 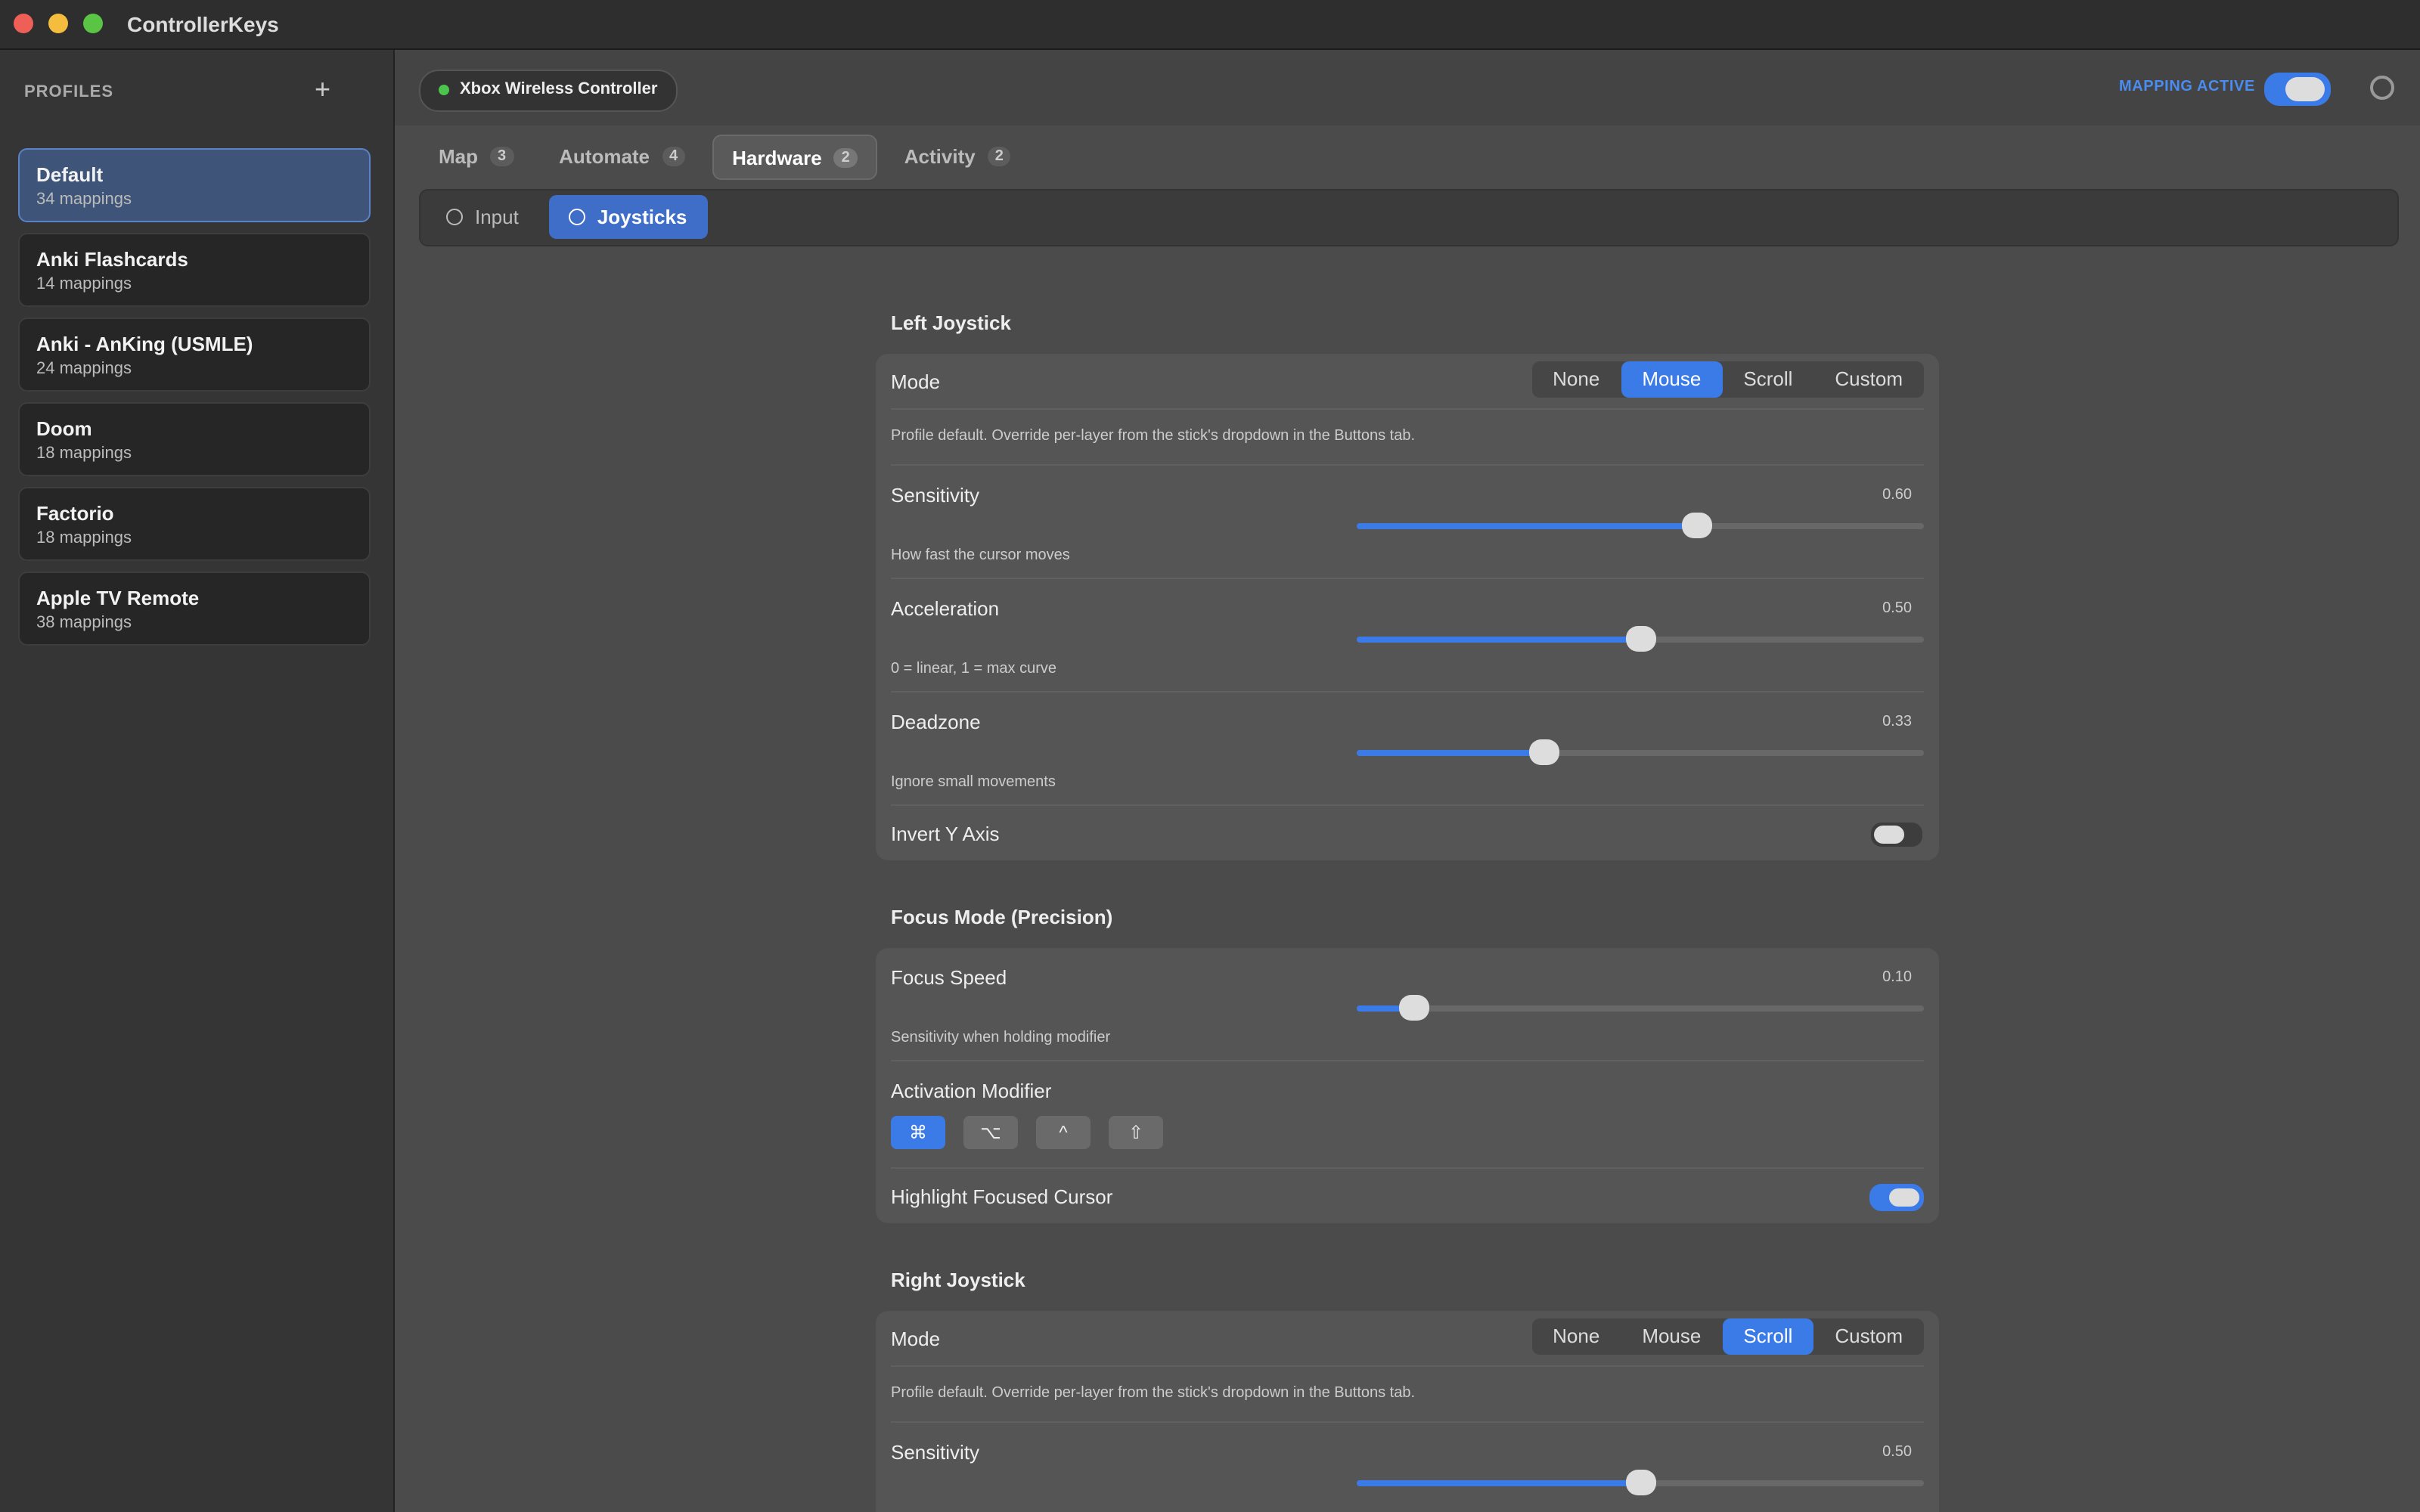 What do you see at coordinates (974, 669) in the screenshot?
I see `slider-caption: 0 = linear, 1 = max curve` at bounding box center [974, 669].